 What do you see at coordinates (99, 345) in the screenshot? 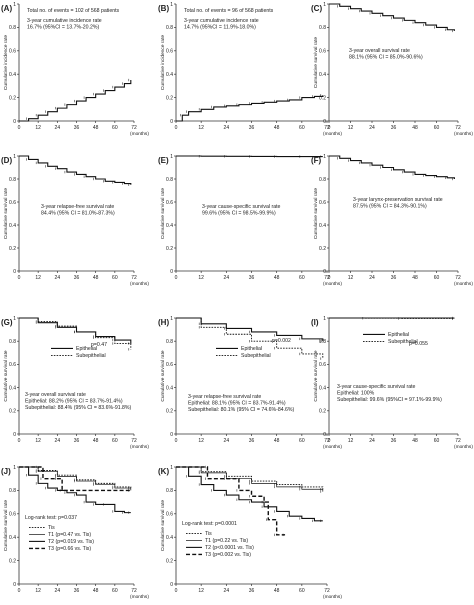
I see `p-value: p=0.47` at bounding box center [99, 345].